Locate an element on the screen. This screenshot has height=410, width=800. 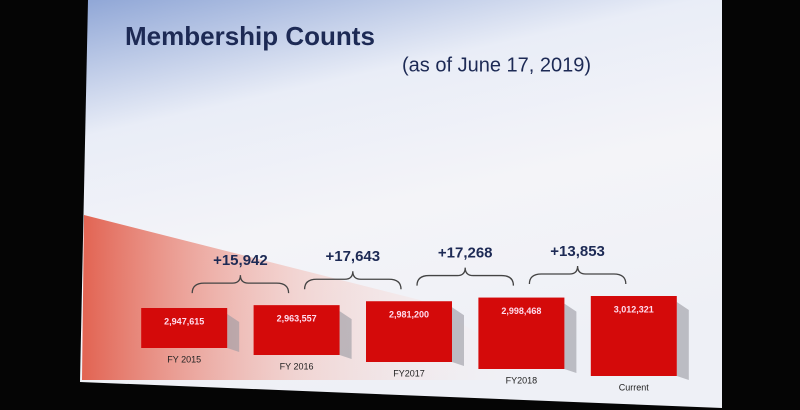
x-tick-label: FY2017 is located at coordinates (409, 373).